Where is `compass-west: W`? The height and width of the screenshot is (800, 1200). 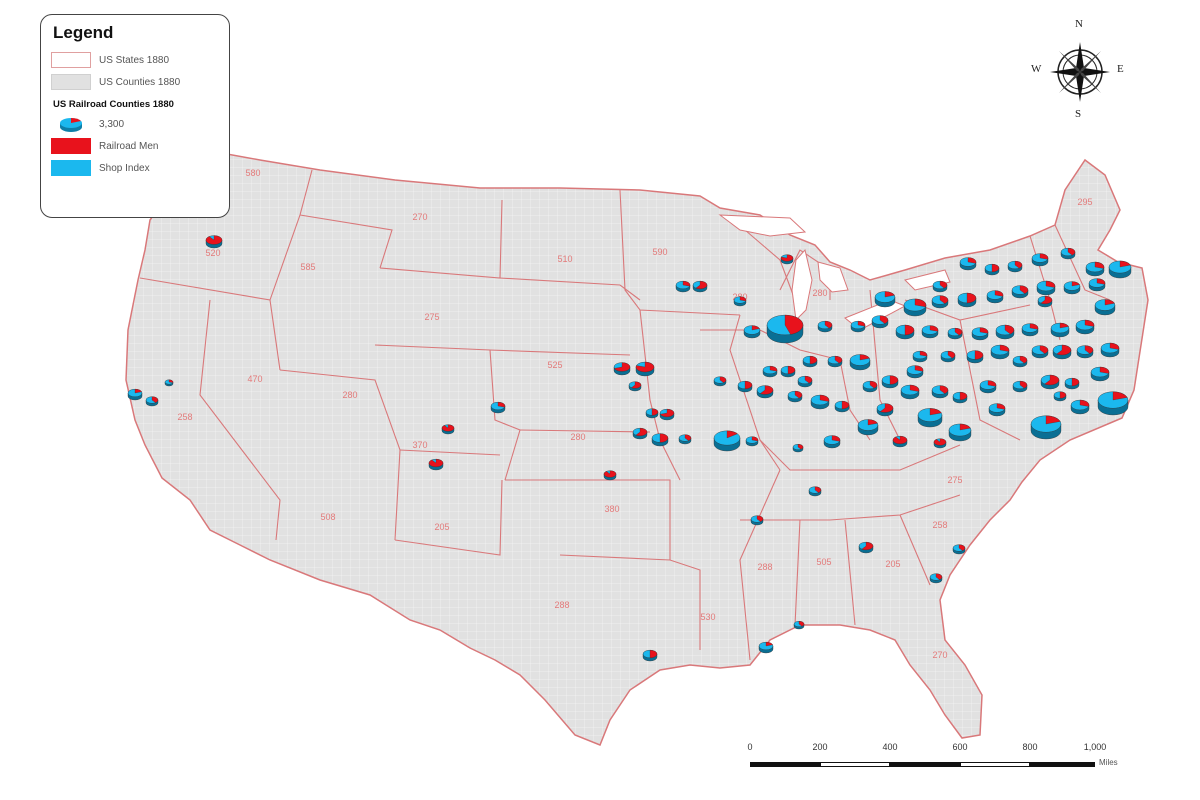
compass-west: W is located at coordinates (1036, 69).